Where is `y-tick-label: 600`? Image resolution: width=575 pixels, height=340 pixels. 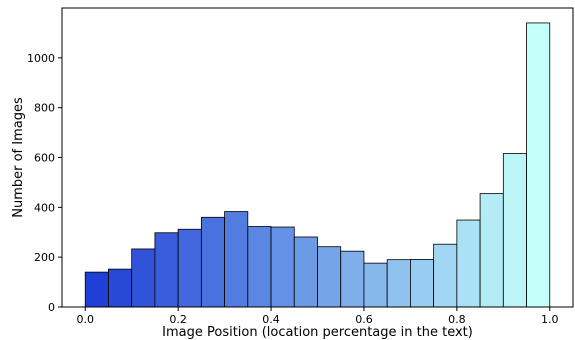
y-tick-label: 600 is located at coordinates (44, 158).